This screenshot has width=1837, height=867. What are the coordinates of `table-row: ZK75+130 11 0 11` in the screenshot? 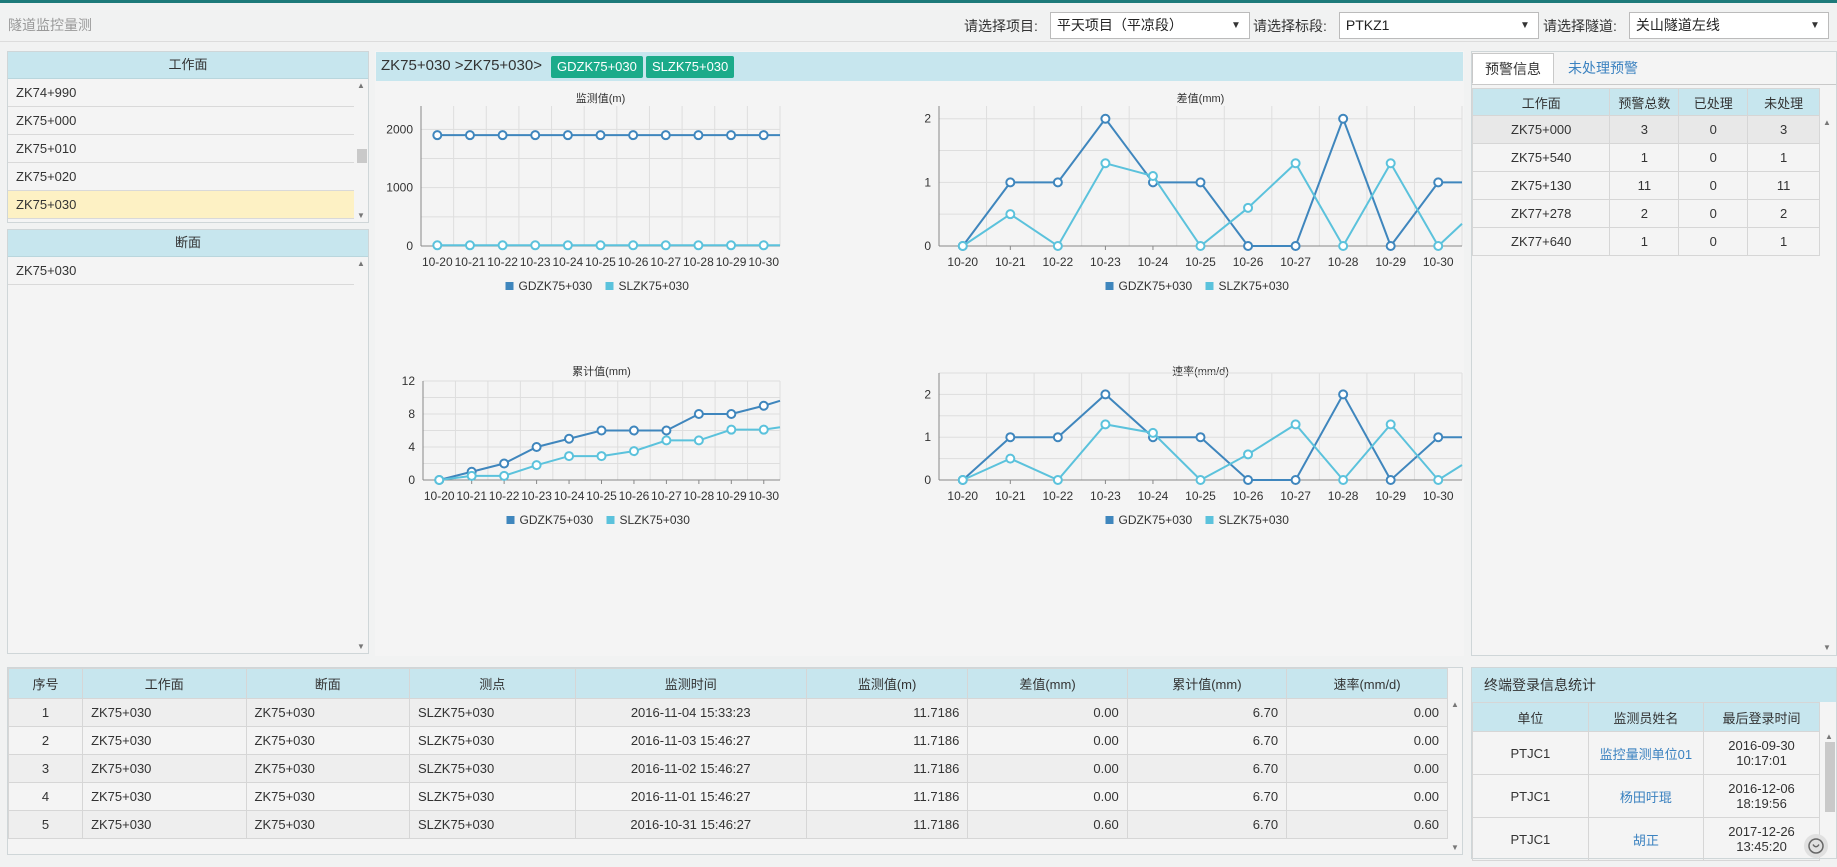 It's located at (1645, 185).